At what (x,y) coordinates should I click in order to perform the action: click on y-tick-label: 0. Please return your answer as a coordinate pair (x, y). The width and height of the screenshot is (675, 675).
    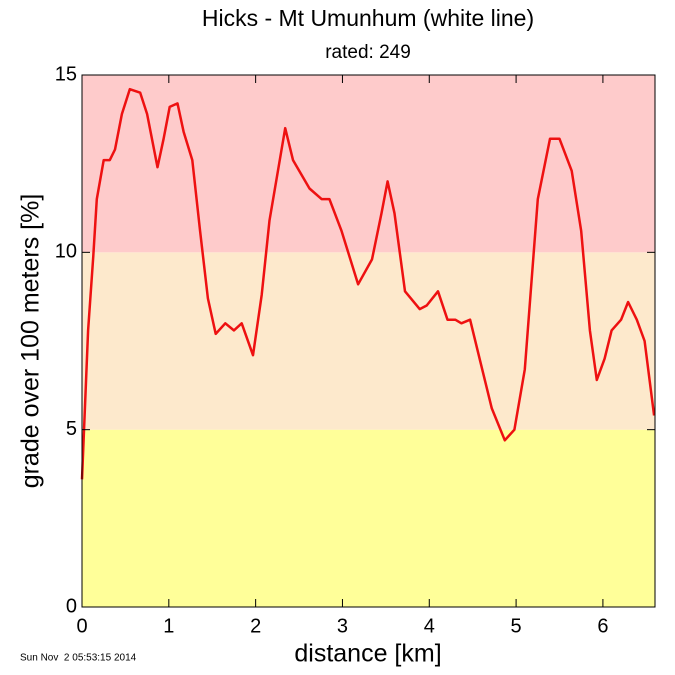
    Looking at the image, I should click on (71, 606).